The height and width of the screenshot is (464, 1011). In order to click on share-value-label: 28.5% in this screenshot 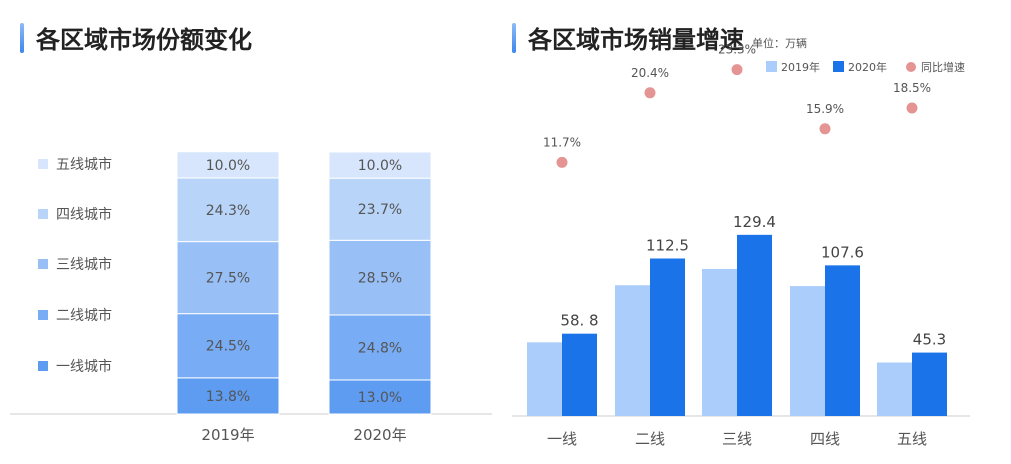, I will do `click(380, 279)`.